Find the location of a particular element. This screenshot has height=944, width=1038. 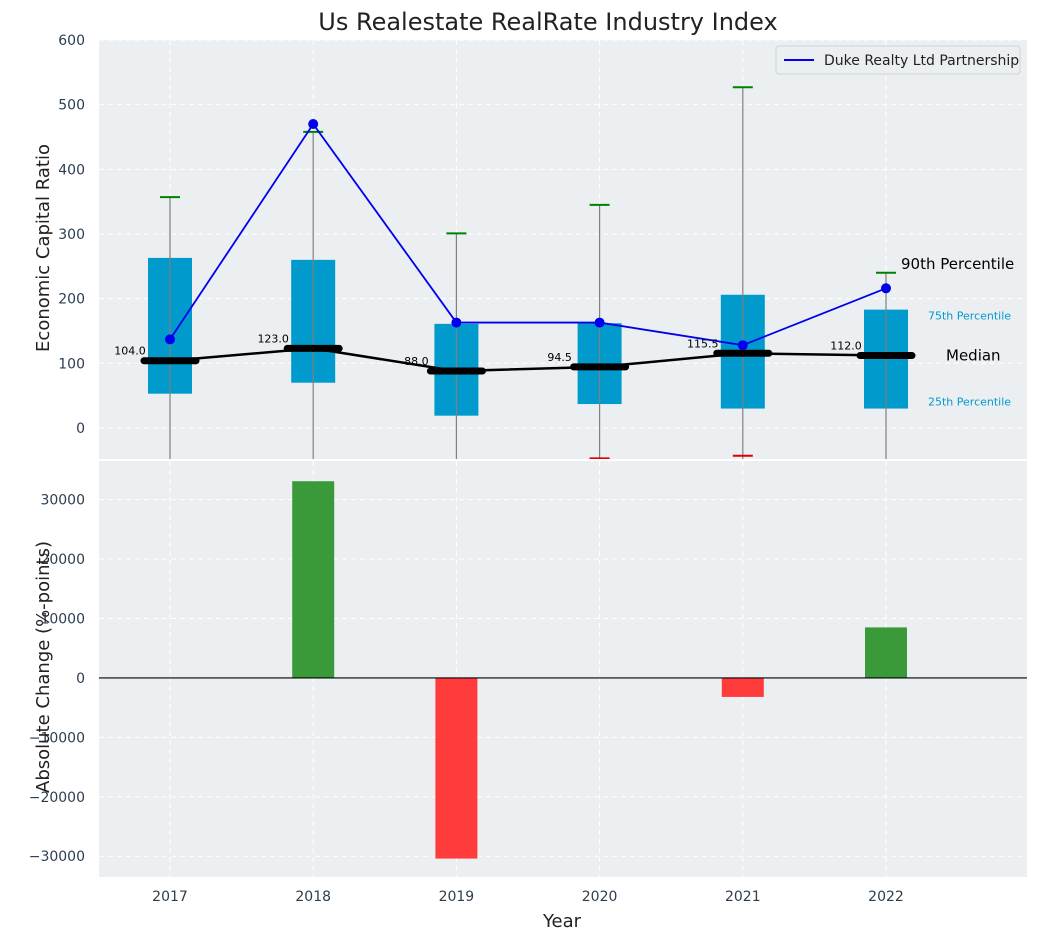

bottom-y-tick-label: 30000 is located at coordinates (62, 501).